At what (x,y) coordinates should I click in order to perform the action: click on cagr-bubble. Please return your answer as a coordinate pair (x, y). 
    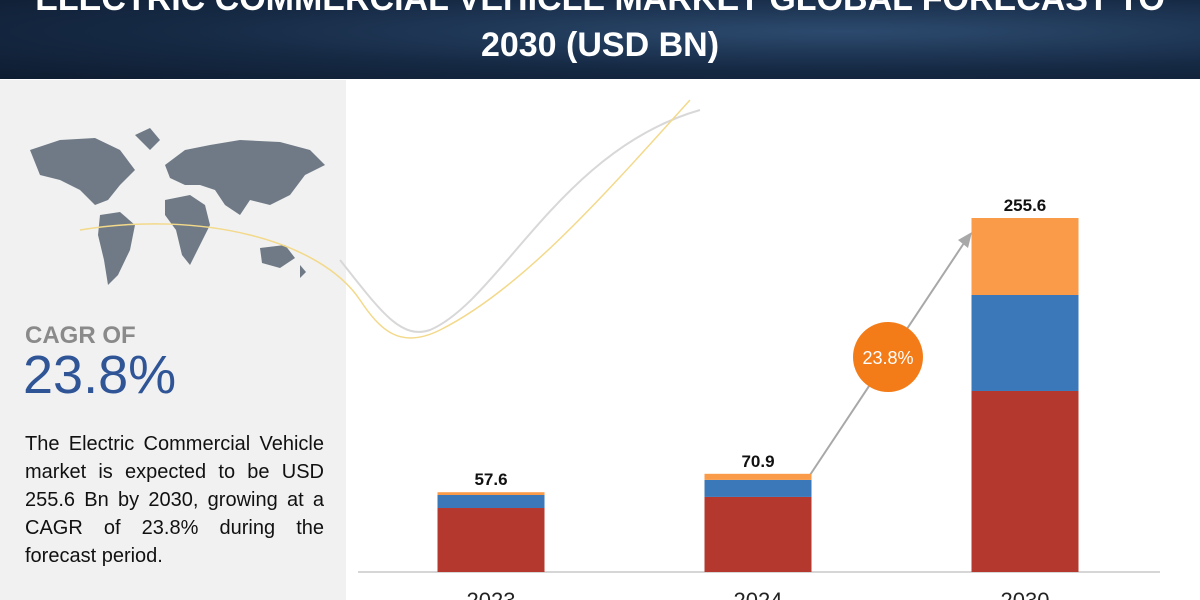
    Looking at the image, I should click on (888, 357).